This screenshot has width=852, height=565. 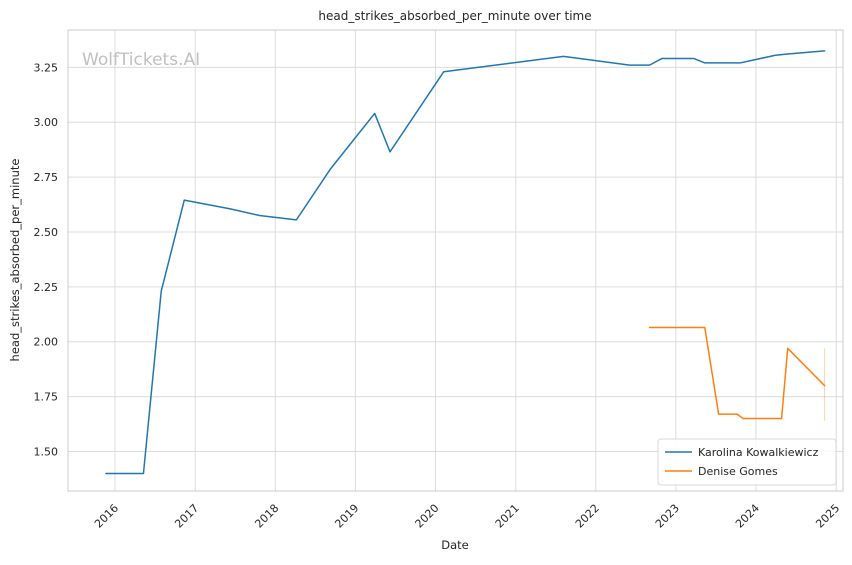 What do you see at coordinates (141, 60) in the screenshot?
I see `watermark-text: WolfTickets.AI` at bounding box center [141, 60].